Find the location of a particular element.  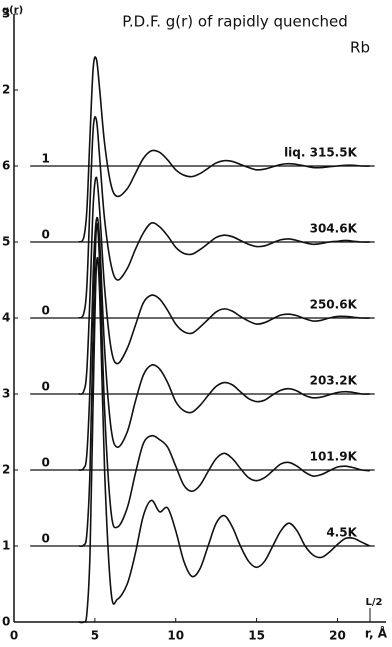

x-axis-label: r, Å is located at coordinates (376, 633).